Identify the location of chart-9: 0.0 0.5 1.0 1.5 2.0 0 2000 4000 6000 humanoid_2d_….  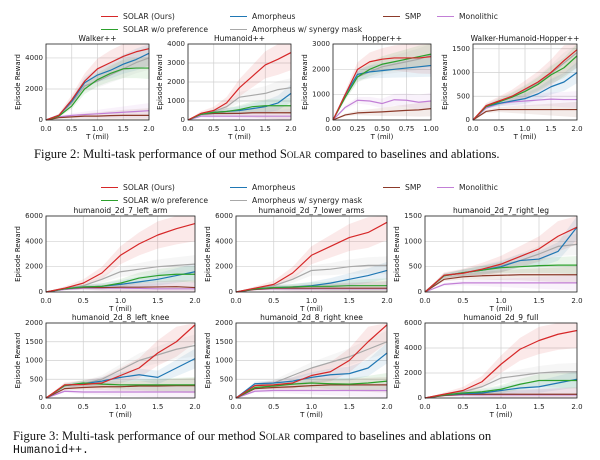
(488, 366).